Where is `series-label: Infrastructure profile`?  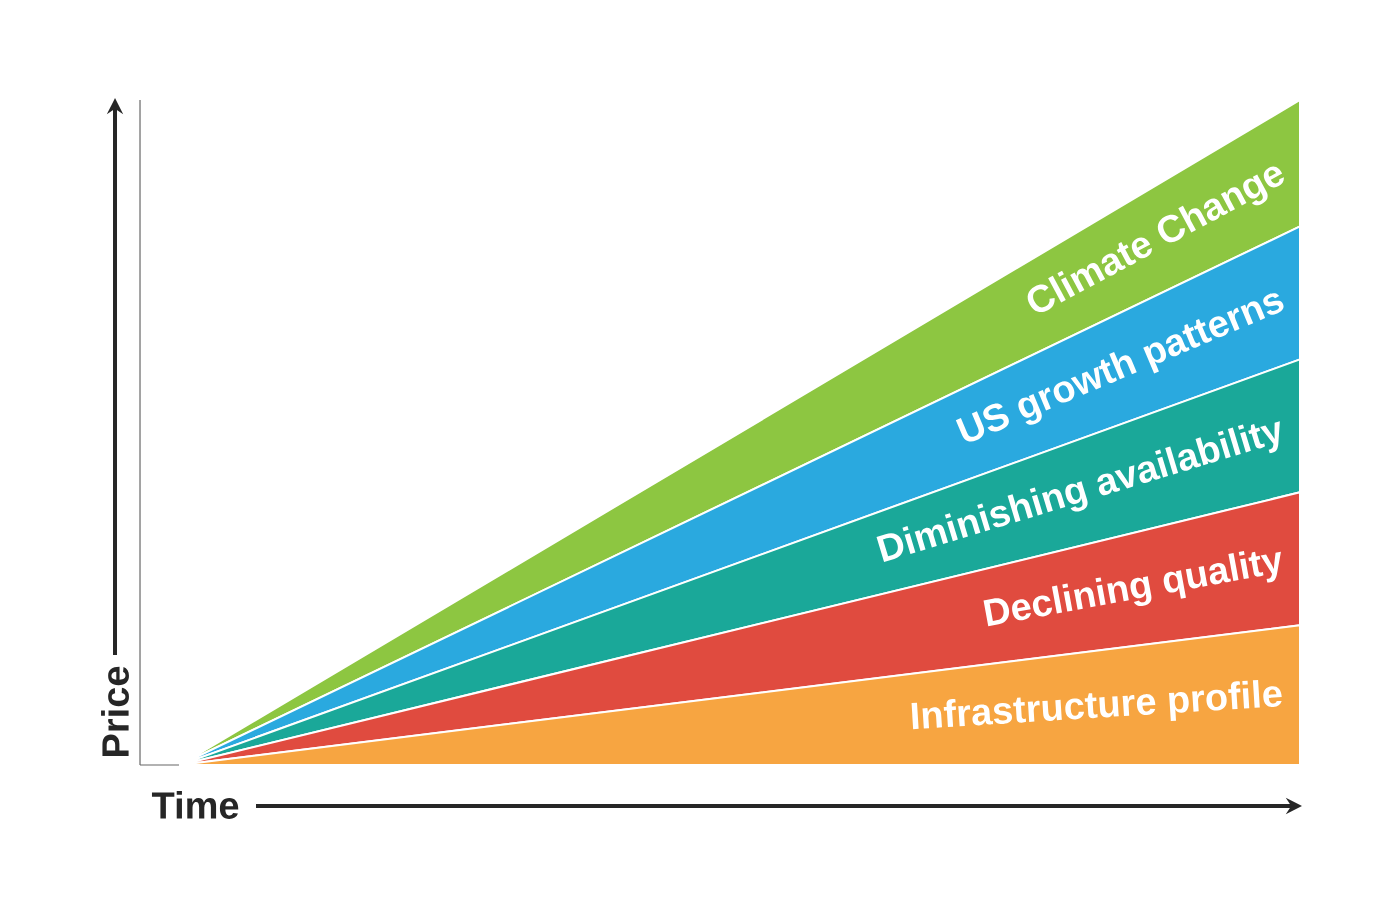
series-label: Infrastructure profile is located at coordinates (1096, 705).